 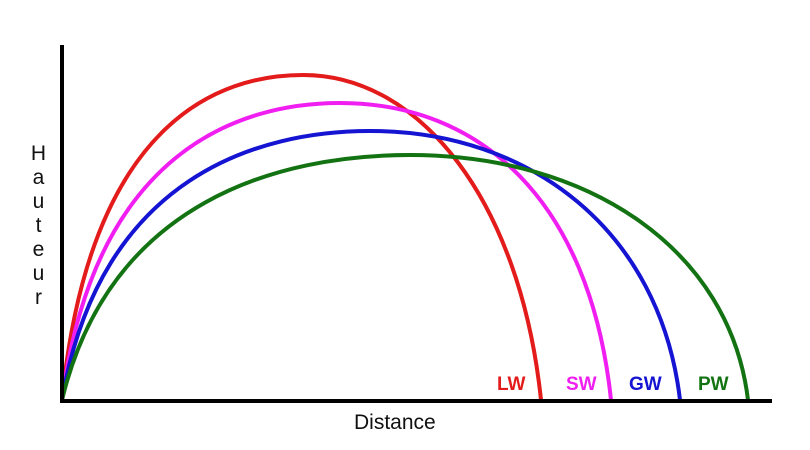 What do you see at coordinates (38, 226) in the screenshot?
I see `y-axis-label: Hauteur` at bounding box center [38, 226].